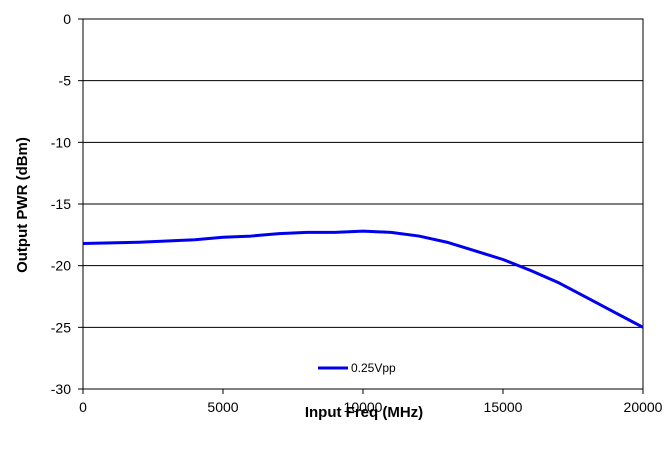 This screenshot has height=454, width=671. What do you see at coordinates (22, 205) in the screenshot?
I see `y-axis-title: Output PWR (dBm)` at bounding box center [22, 205].